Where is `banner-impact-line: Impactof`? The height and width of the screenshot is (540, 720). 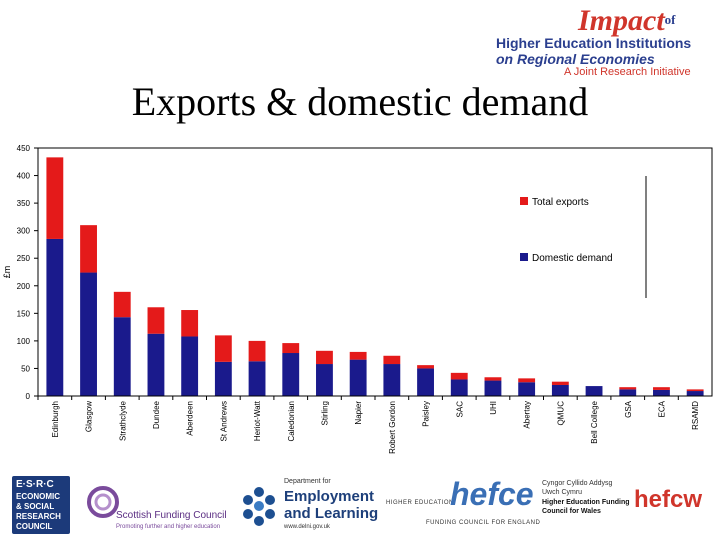 banner-impact-line: Impactof is located at coordinates (627, 21).